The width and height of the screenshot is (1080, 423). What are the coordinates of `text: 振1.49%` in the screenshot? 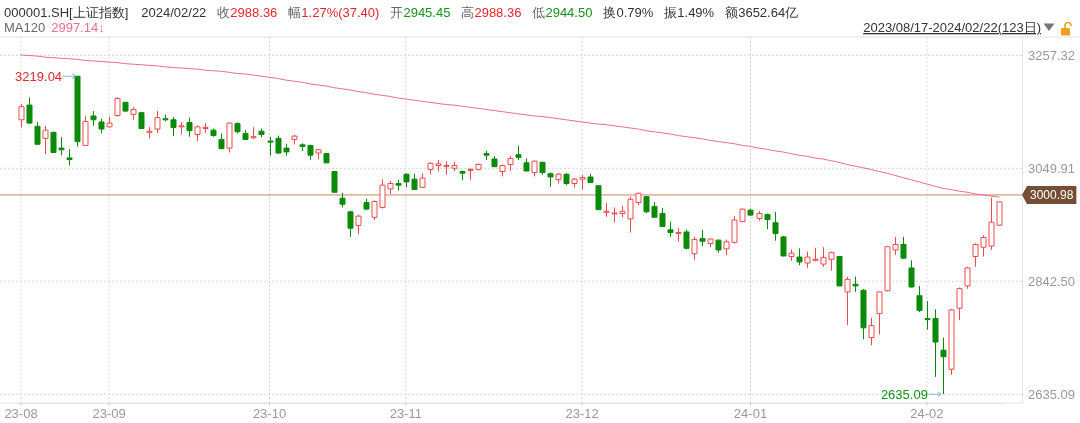 It's located at (689, 12).